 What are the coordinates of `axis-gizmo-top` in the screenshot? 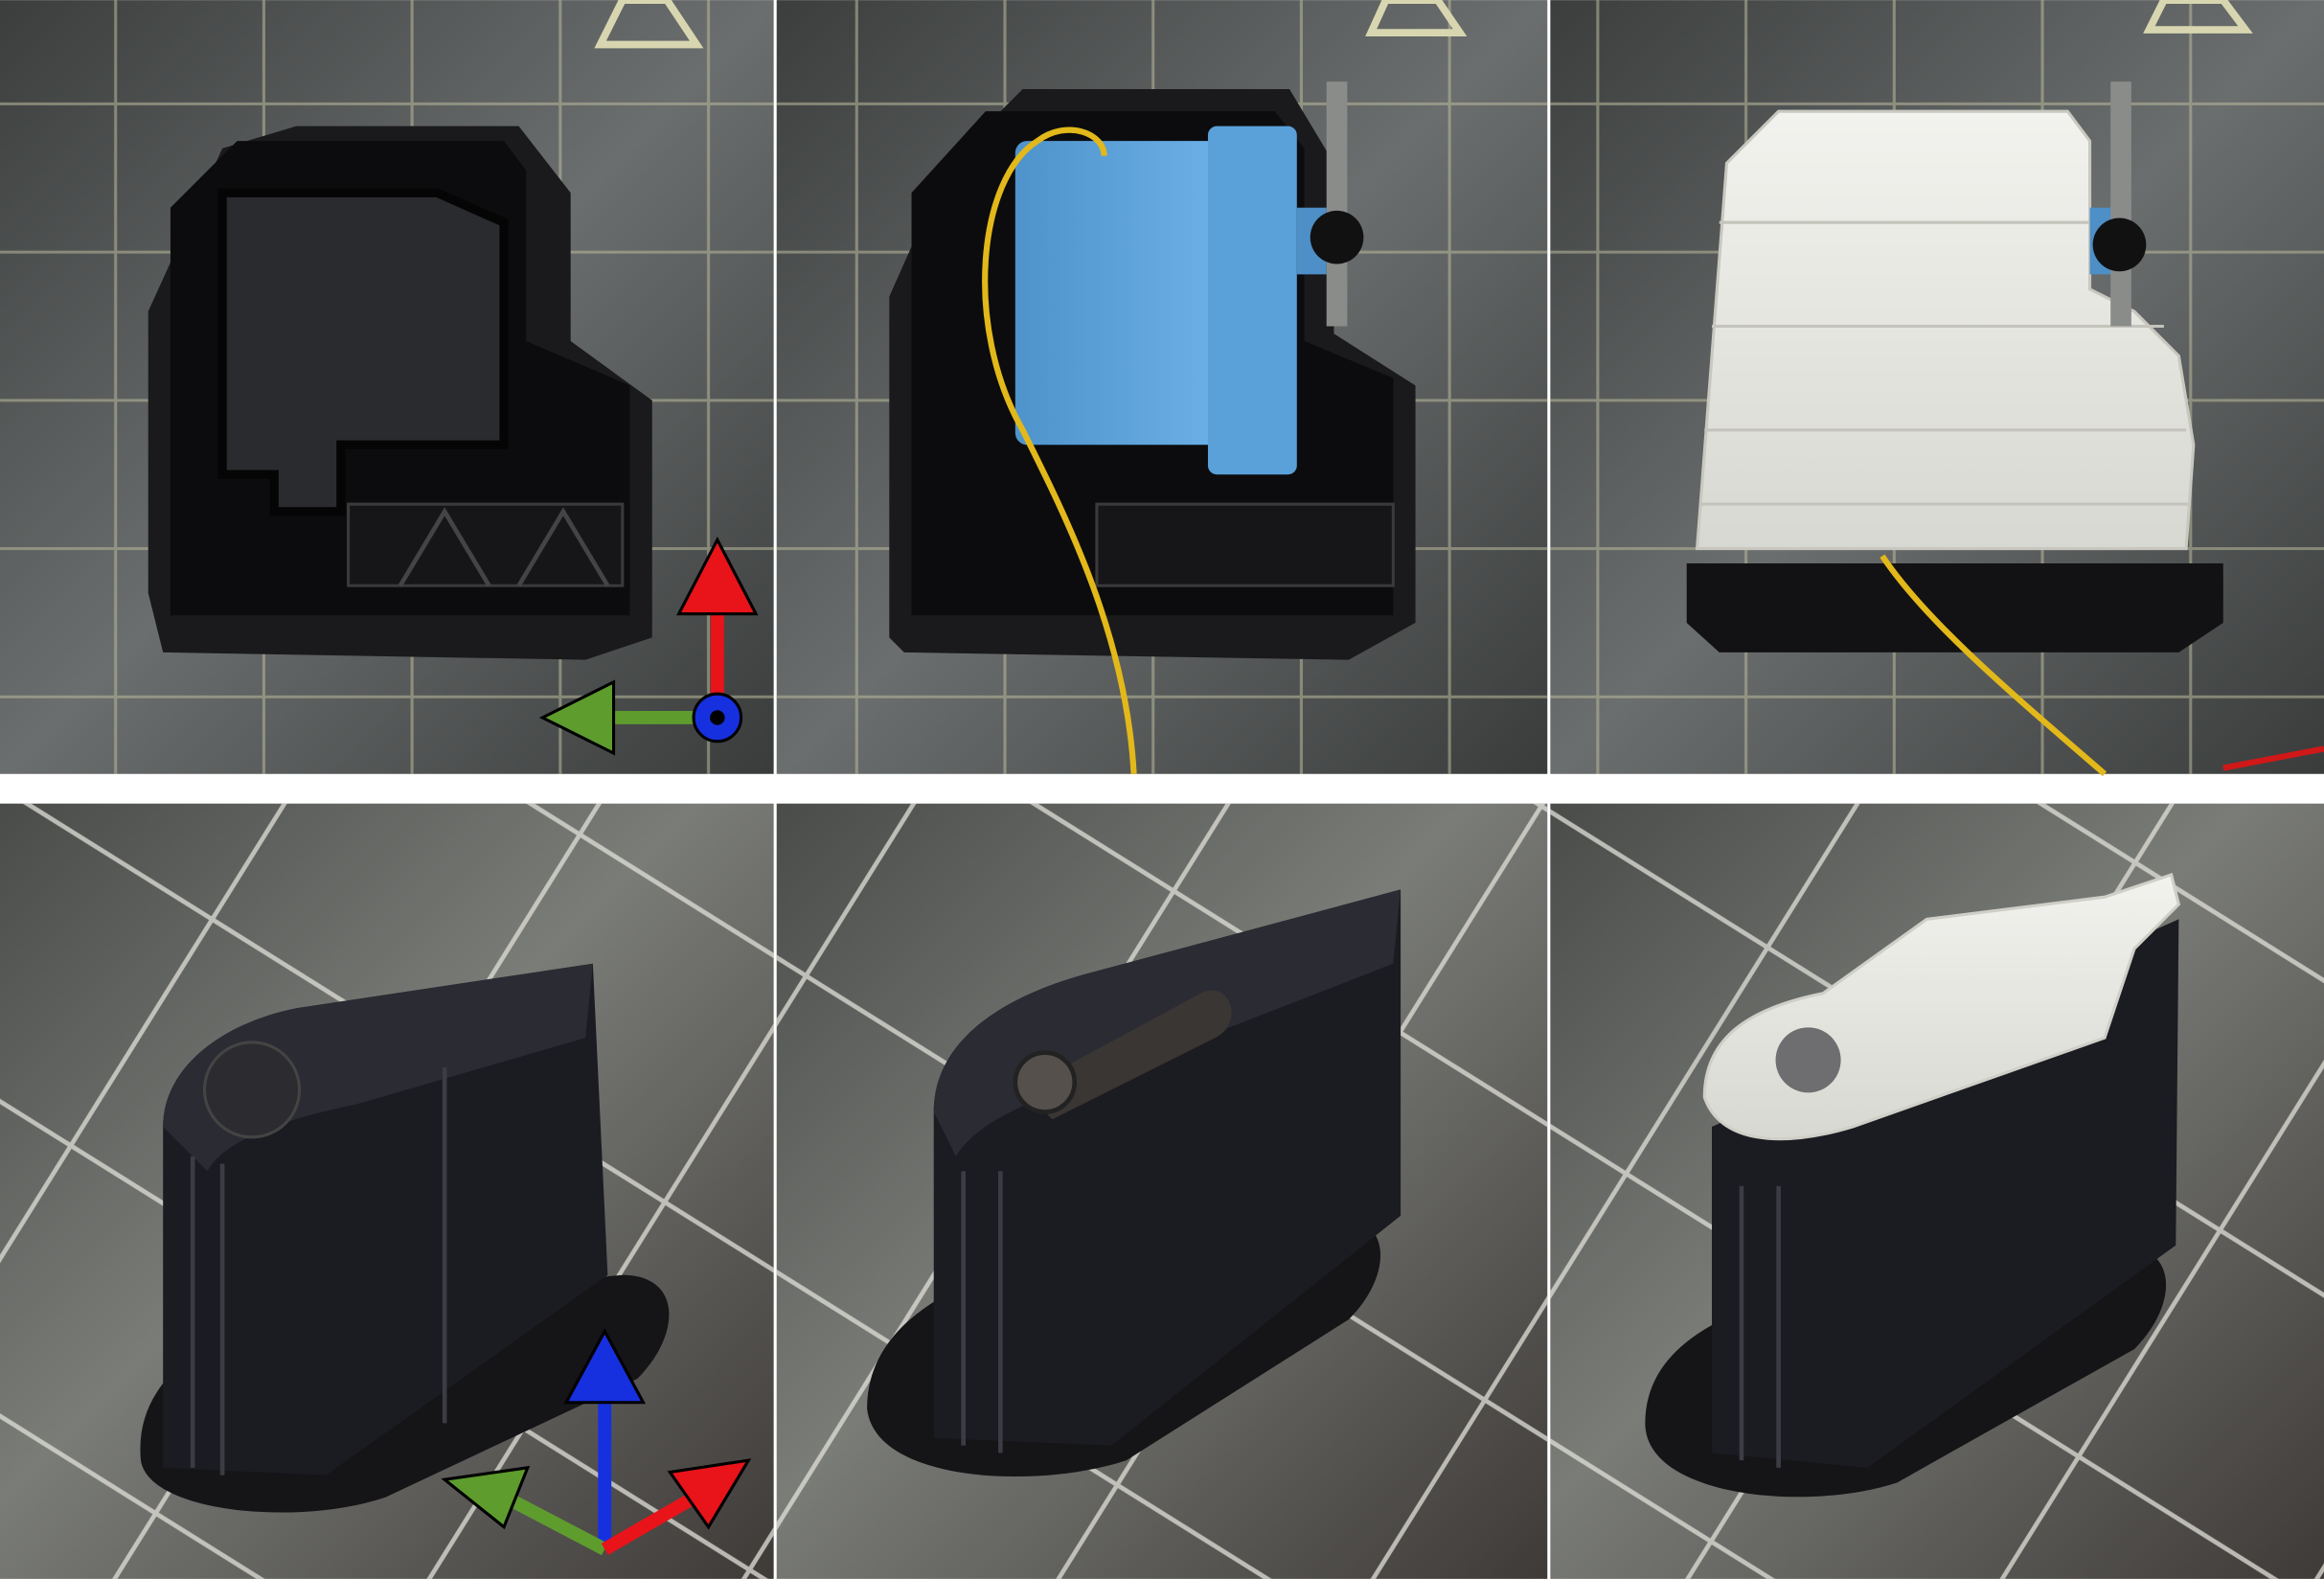 It's located at (648, 646).